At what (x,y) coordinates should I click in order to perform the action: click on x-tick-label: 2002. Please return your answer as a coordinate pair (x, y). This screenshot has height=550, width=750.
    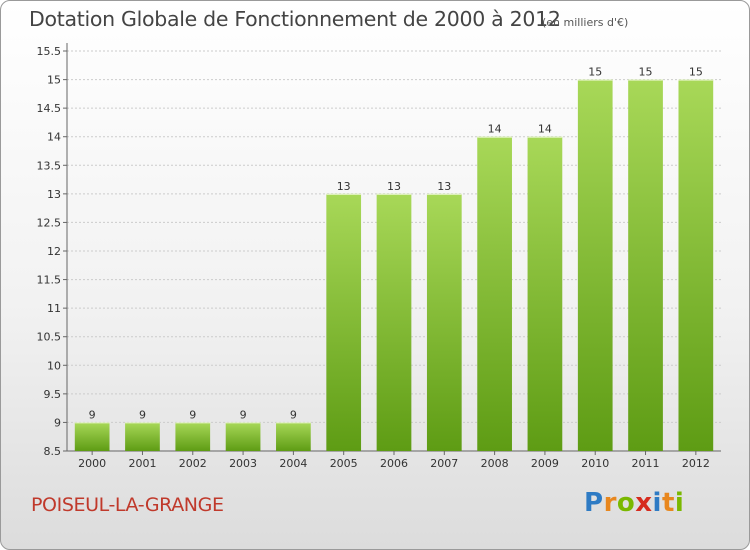
    Looking at the image, I should click on (193, 463).